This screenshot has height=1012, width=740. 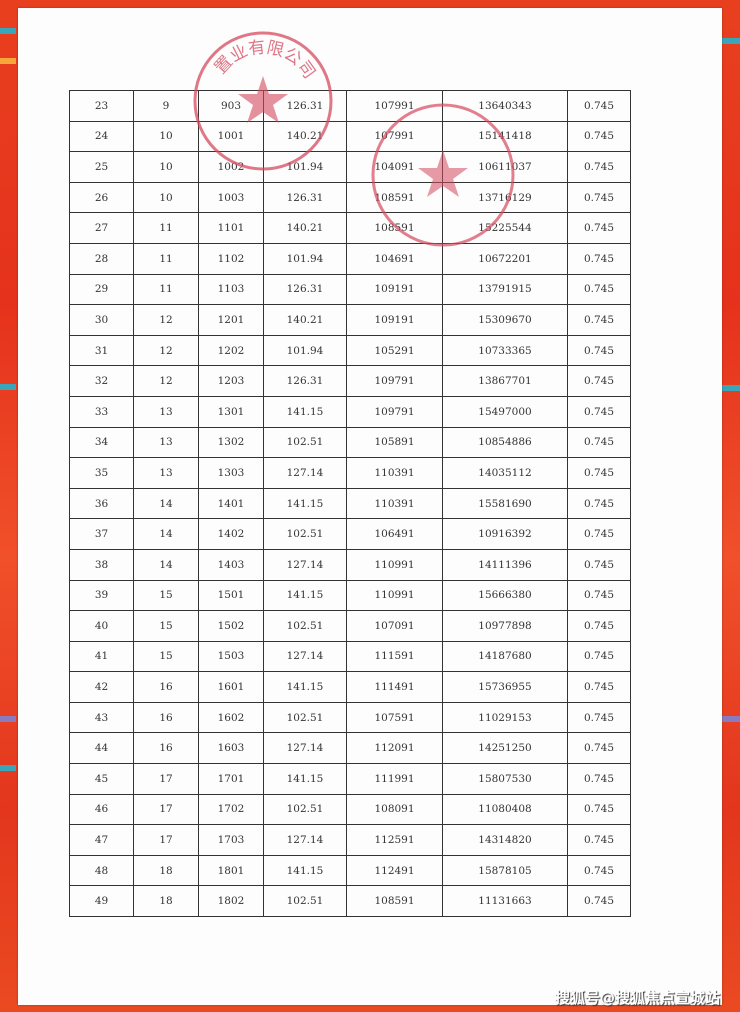 I want to click on table-cell: 104091, so click(x=394, y=167).